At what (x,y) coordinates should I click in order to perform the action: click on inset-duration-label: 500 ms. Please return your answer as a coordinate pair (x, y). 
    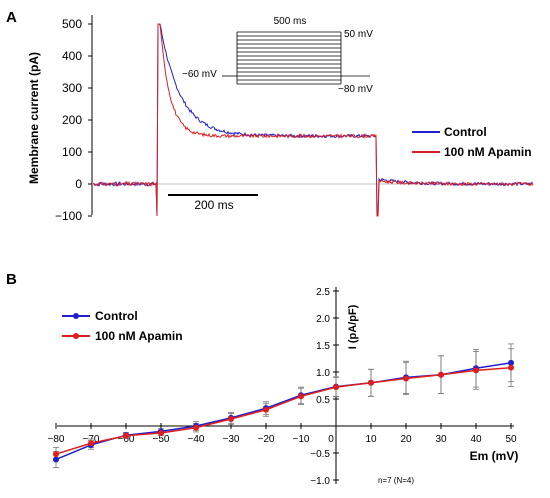
    Looking at the image, I should click on (290, 21).